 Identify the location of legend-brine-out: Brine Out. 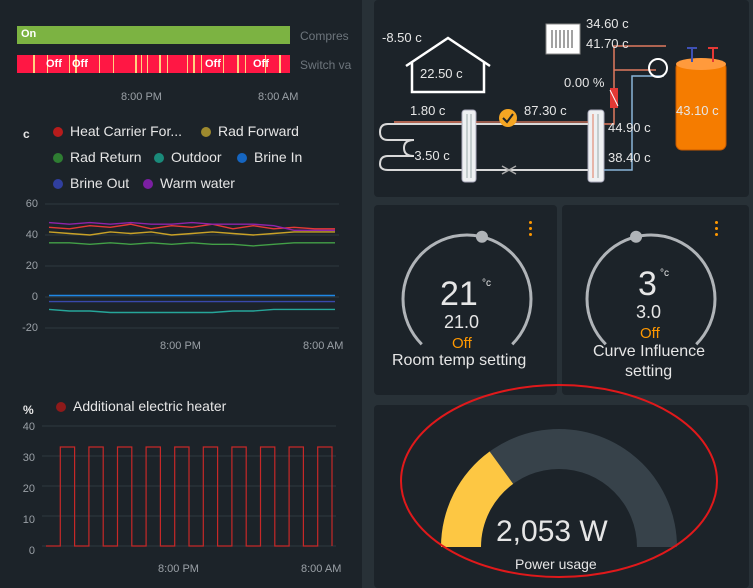
(91, 183).